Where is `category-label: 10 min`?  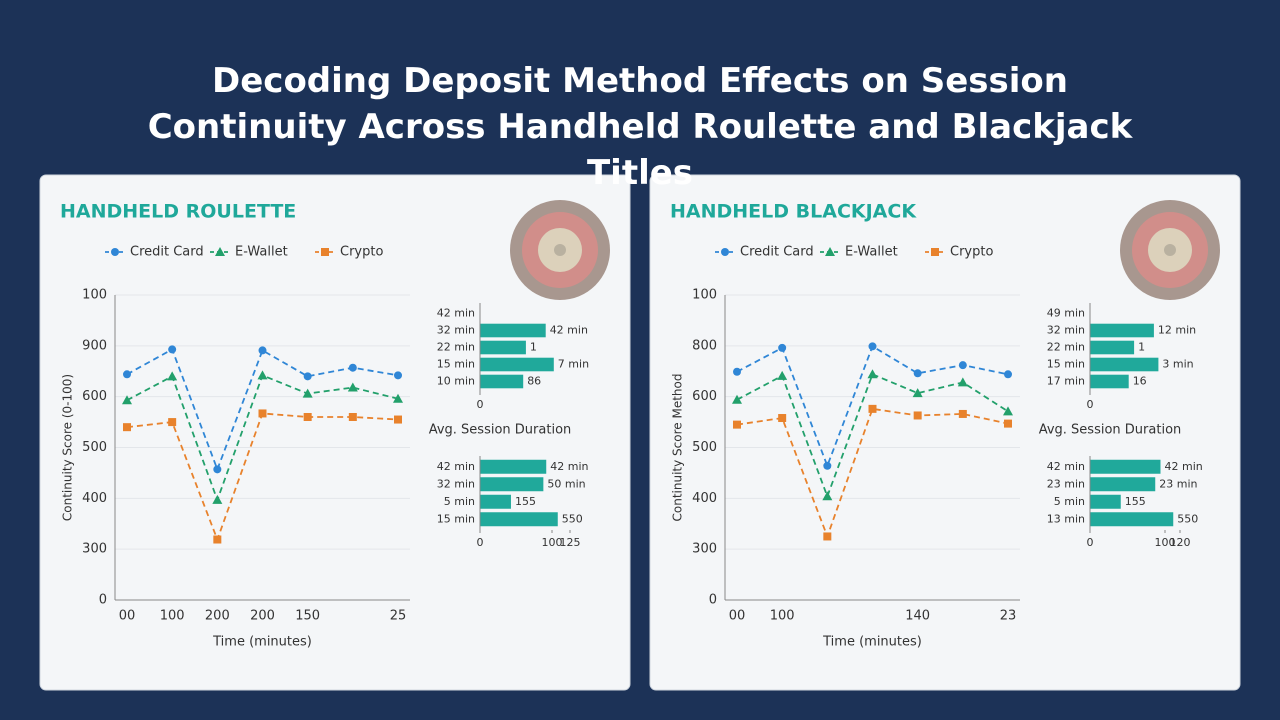 category-label: 10 min is located at coordinates (456, 381).